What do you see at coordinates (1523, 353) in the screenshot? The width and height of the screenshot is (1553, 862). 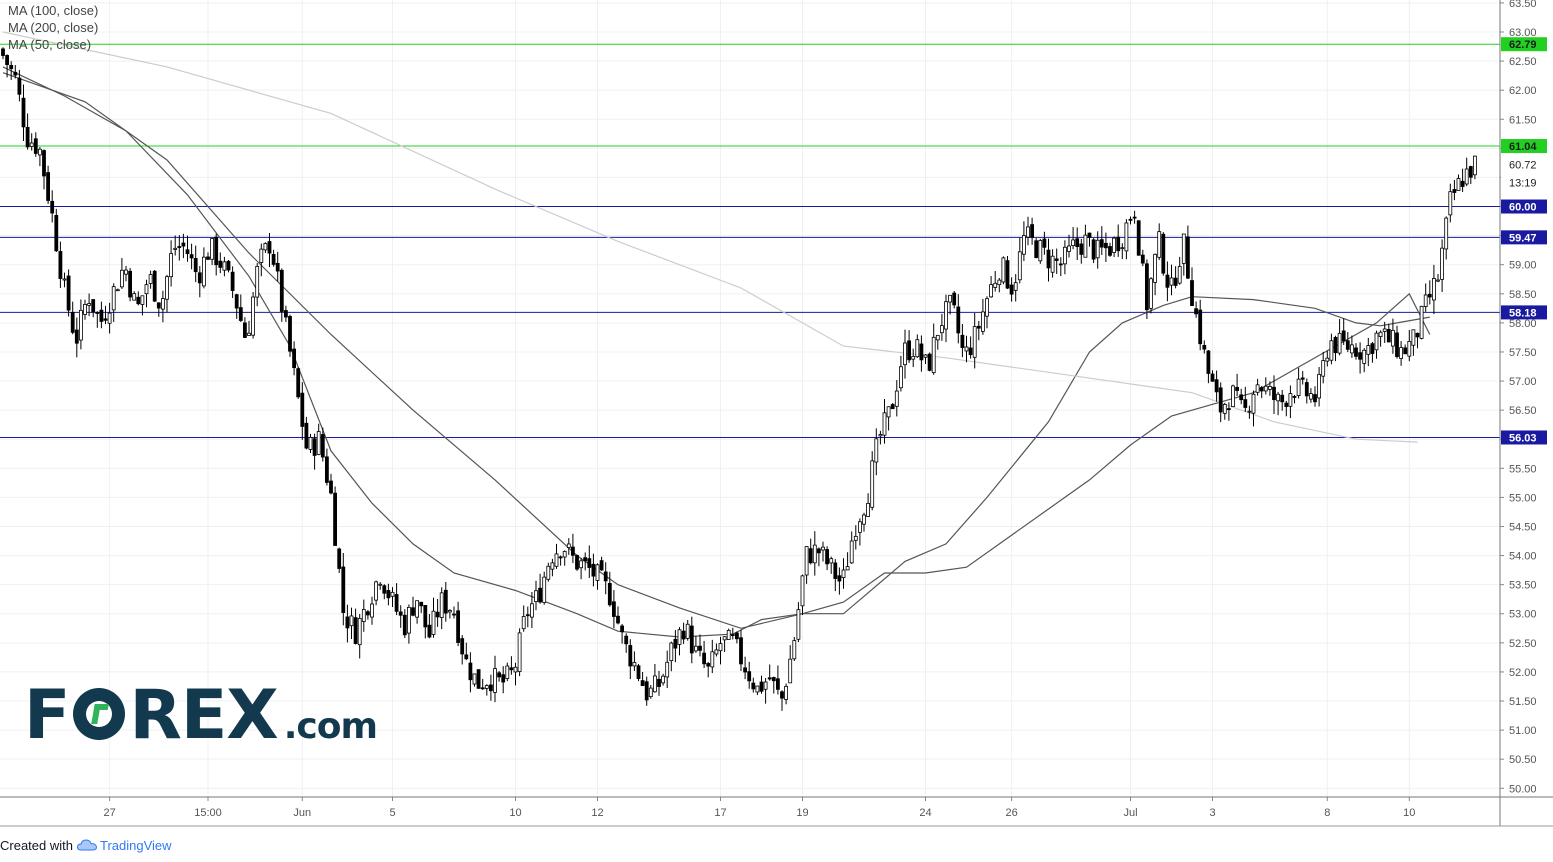 I see `y-tick-label: 57.50` at bounding box center [1523, 353].